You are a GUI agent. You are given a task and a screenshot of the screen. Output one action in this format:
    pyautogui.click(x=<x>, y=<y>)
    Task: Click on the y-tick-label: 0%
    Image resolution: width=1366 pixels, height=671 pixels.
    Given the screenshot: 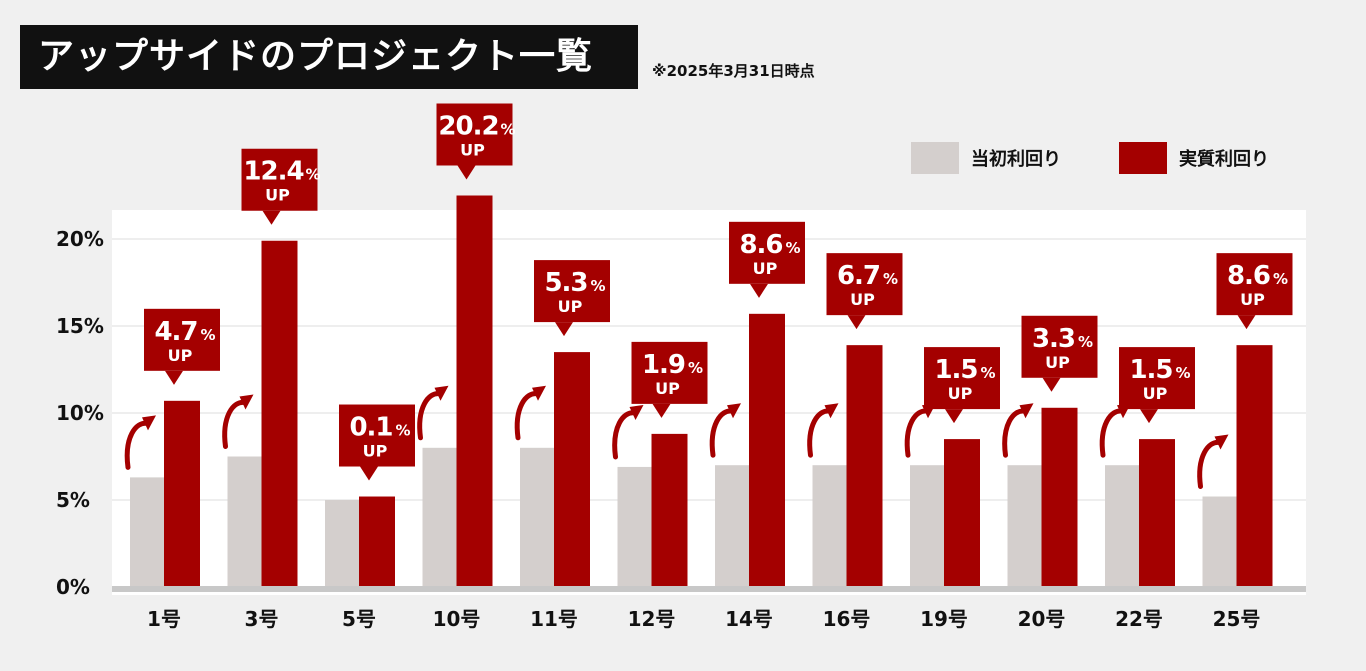 What is the action you would take?
    pyautogui.click(x=73, y=587)
    